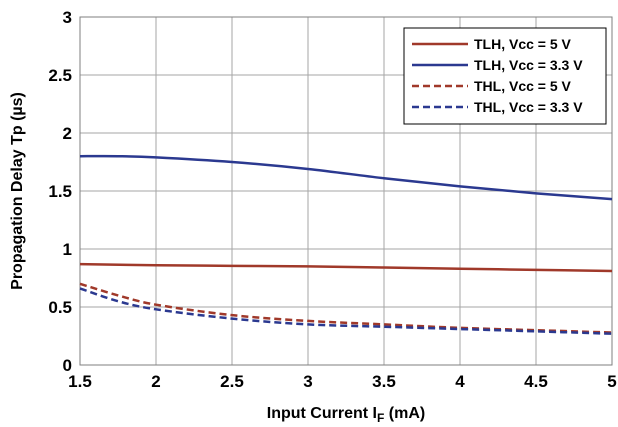 The width and height of the screenshot is (618, 427). What do you see at coordinates (528, 65) in the screenshot?
I see `legend-label-2: TLH, Vcc = 3.3 V` at bounding box center [528, 65].